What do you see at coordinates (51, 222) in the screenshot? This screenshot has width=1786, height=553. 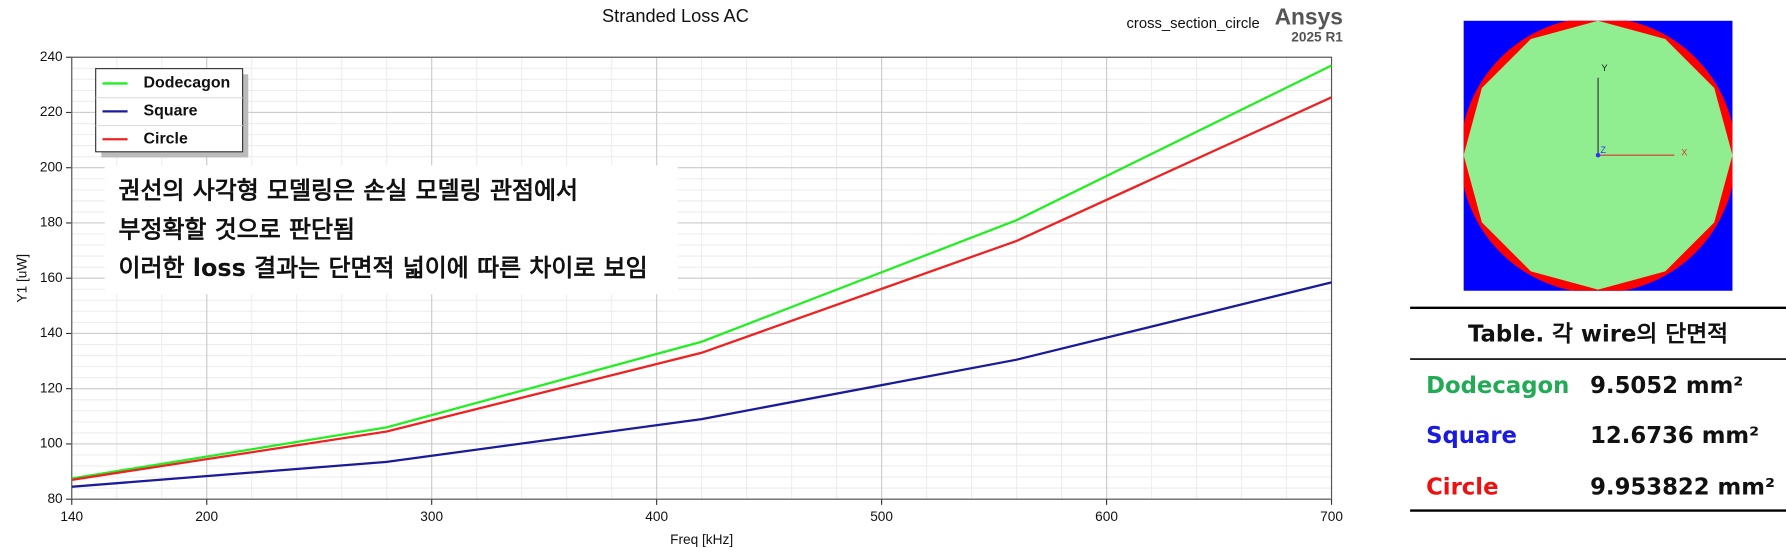 I see `y-tick-label: 180` at bounding box center [51, 222].